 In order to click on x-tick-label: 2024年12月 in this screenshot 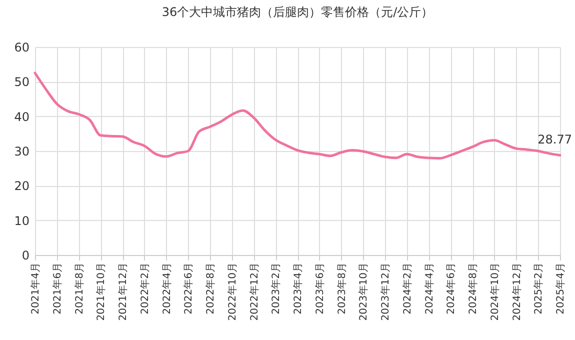, I will do `click(516, 291)`.